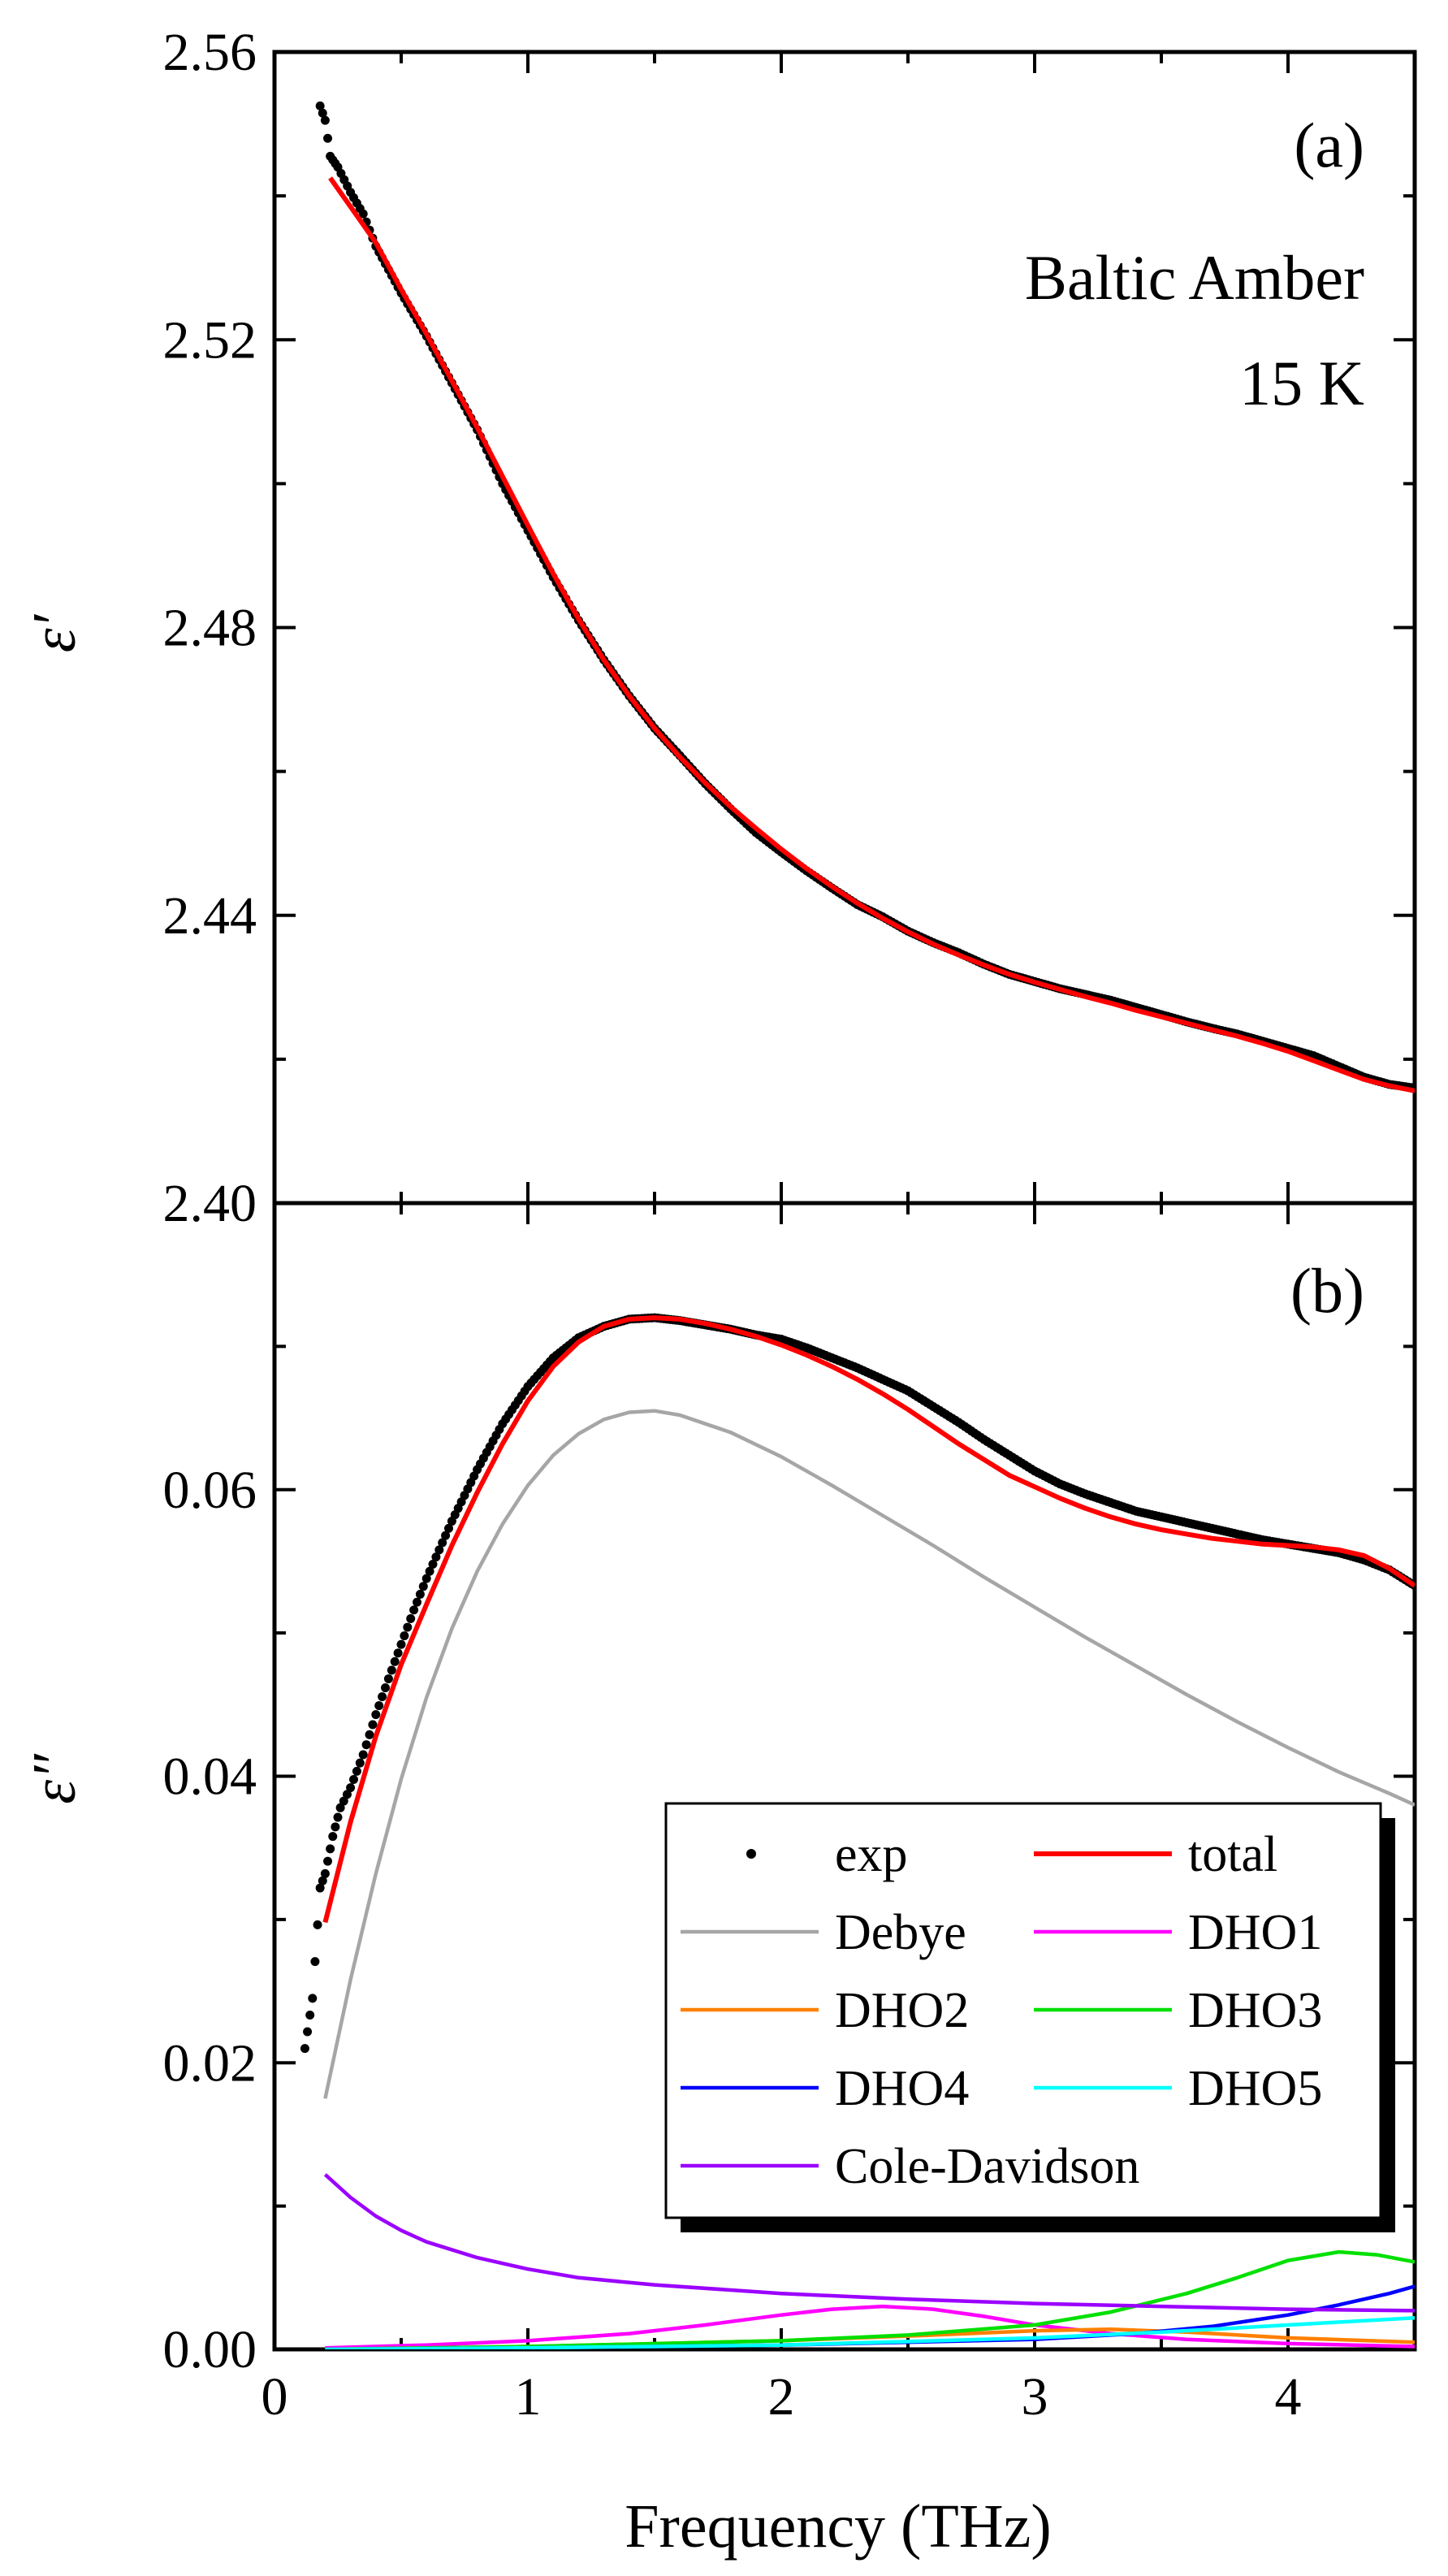  Describe the element at coordinates (1327, 1290) in the screenshot. I see `panel-b-label: (b)` at that location.